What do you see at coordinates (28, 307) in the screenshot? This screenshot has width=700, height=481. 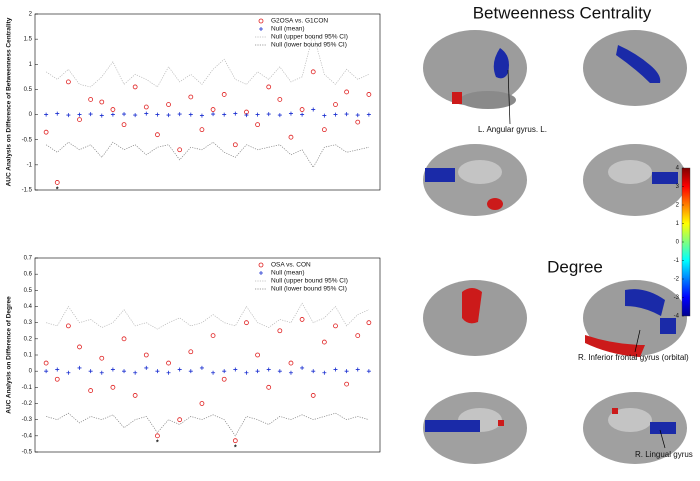 I see `y-tick-label: 0.4` at bounding box center [28, 307].